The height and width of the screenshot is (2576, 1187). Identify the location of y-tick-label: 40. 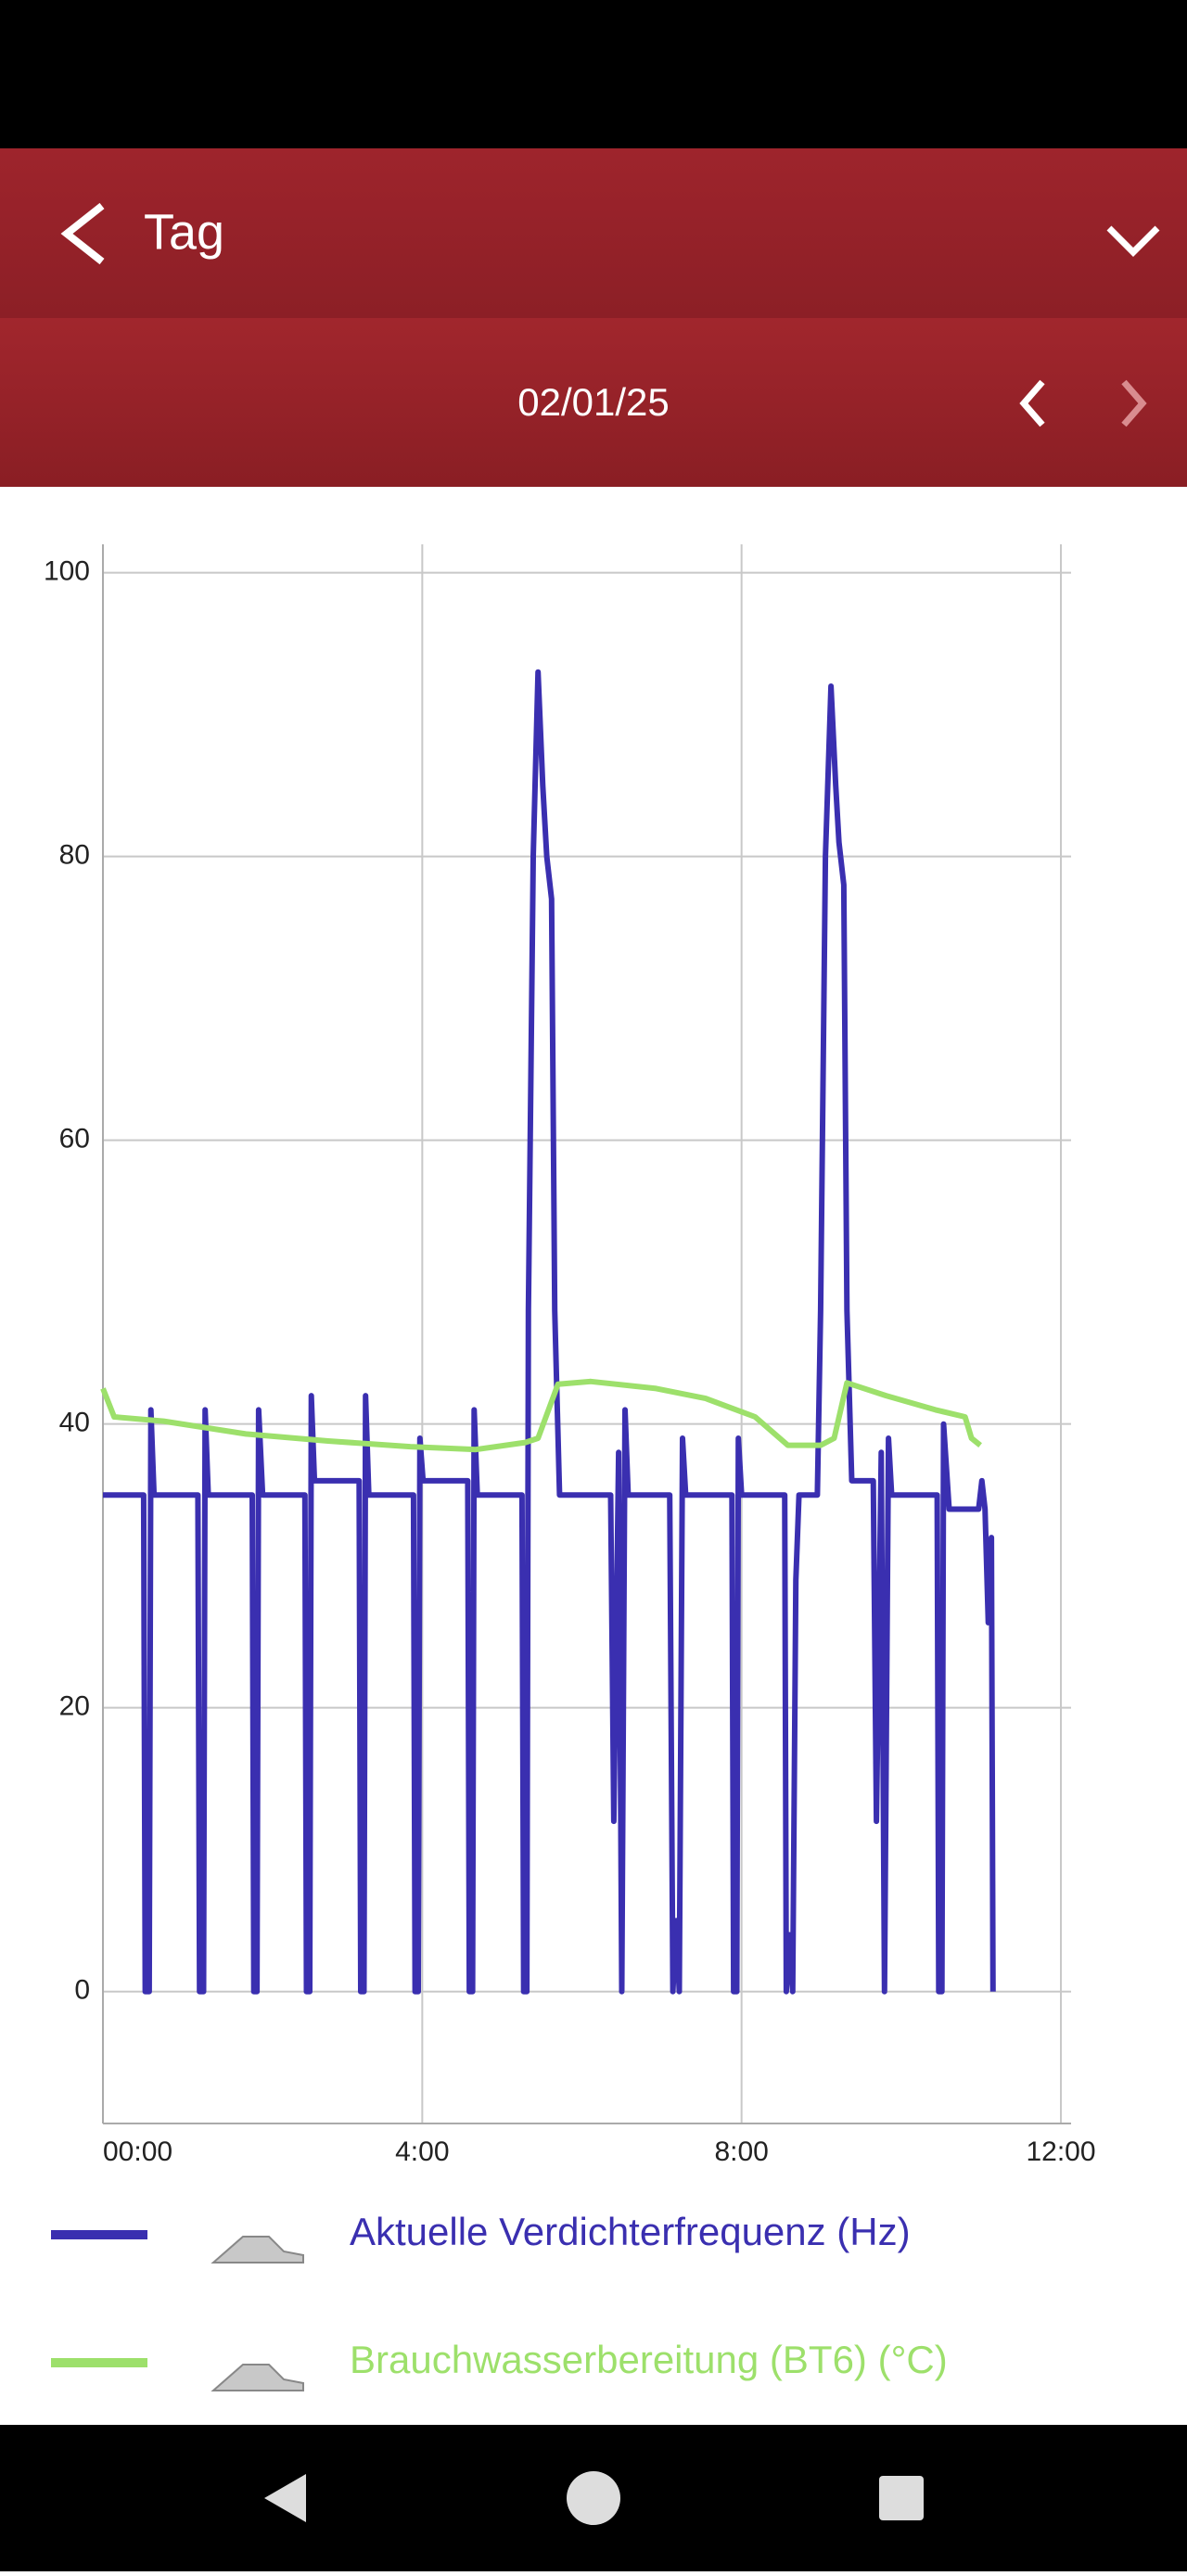
(74, 1423).